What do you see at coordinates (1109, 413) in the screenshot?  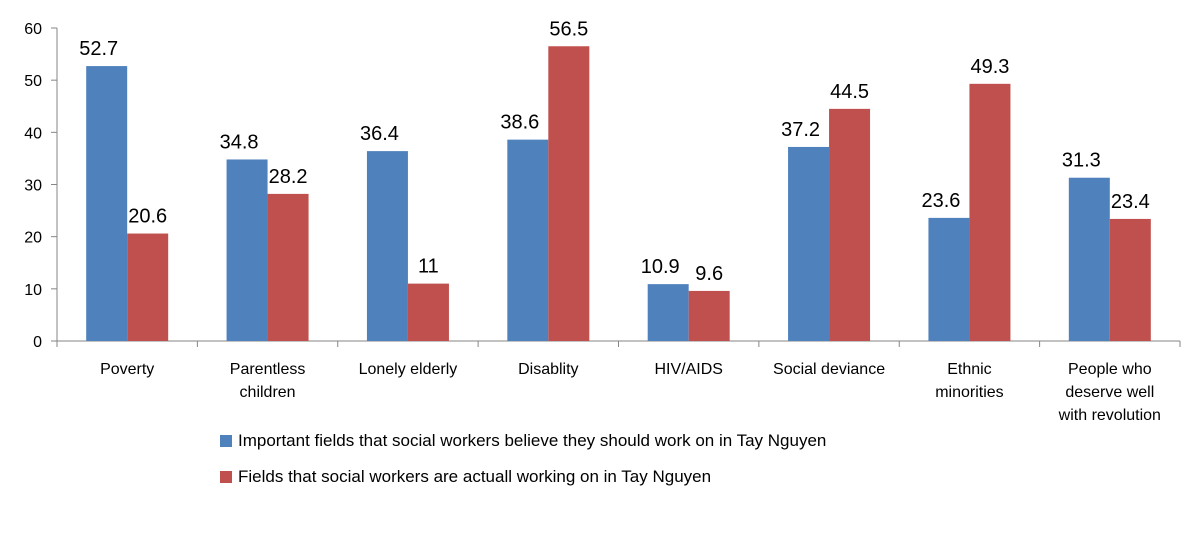 I see `x-category-label: with revolution` at bounding box center [1109, 413].